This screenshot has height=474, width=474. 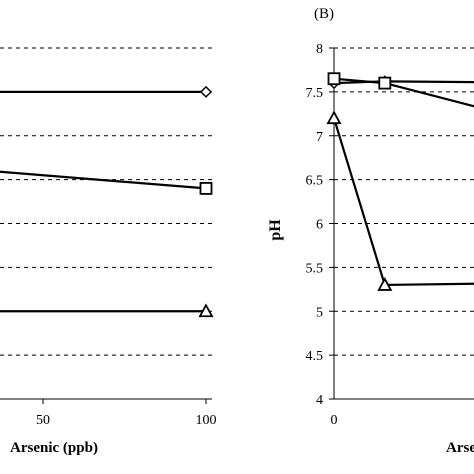 What do you see at coordinates (206, 188) in the screenshot?
I see `panel-a-point-square` at bounding box center [206, 188].